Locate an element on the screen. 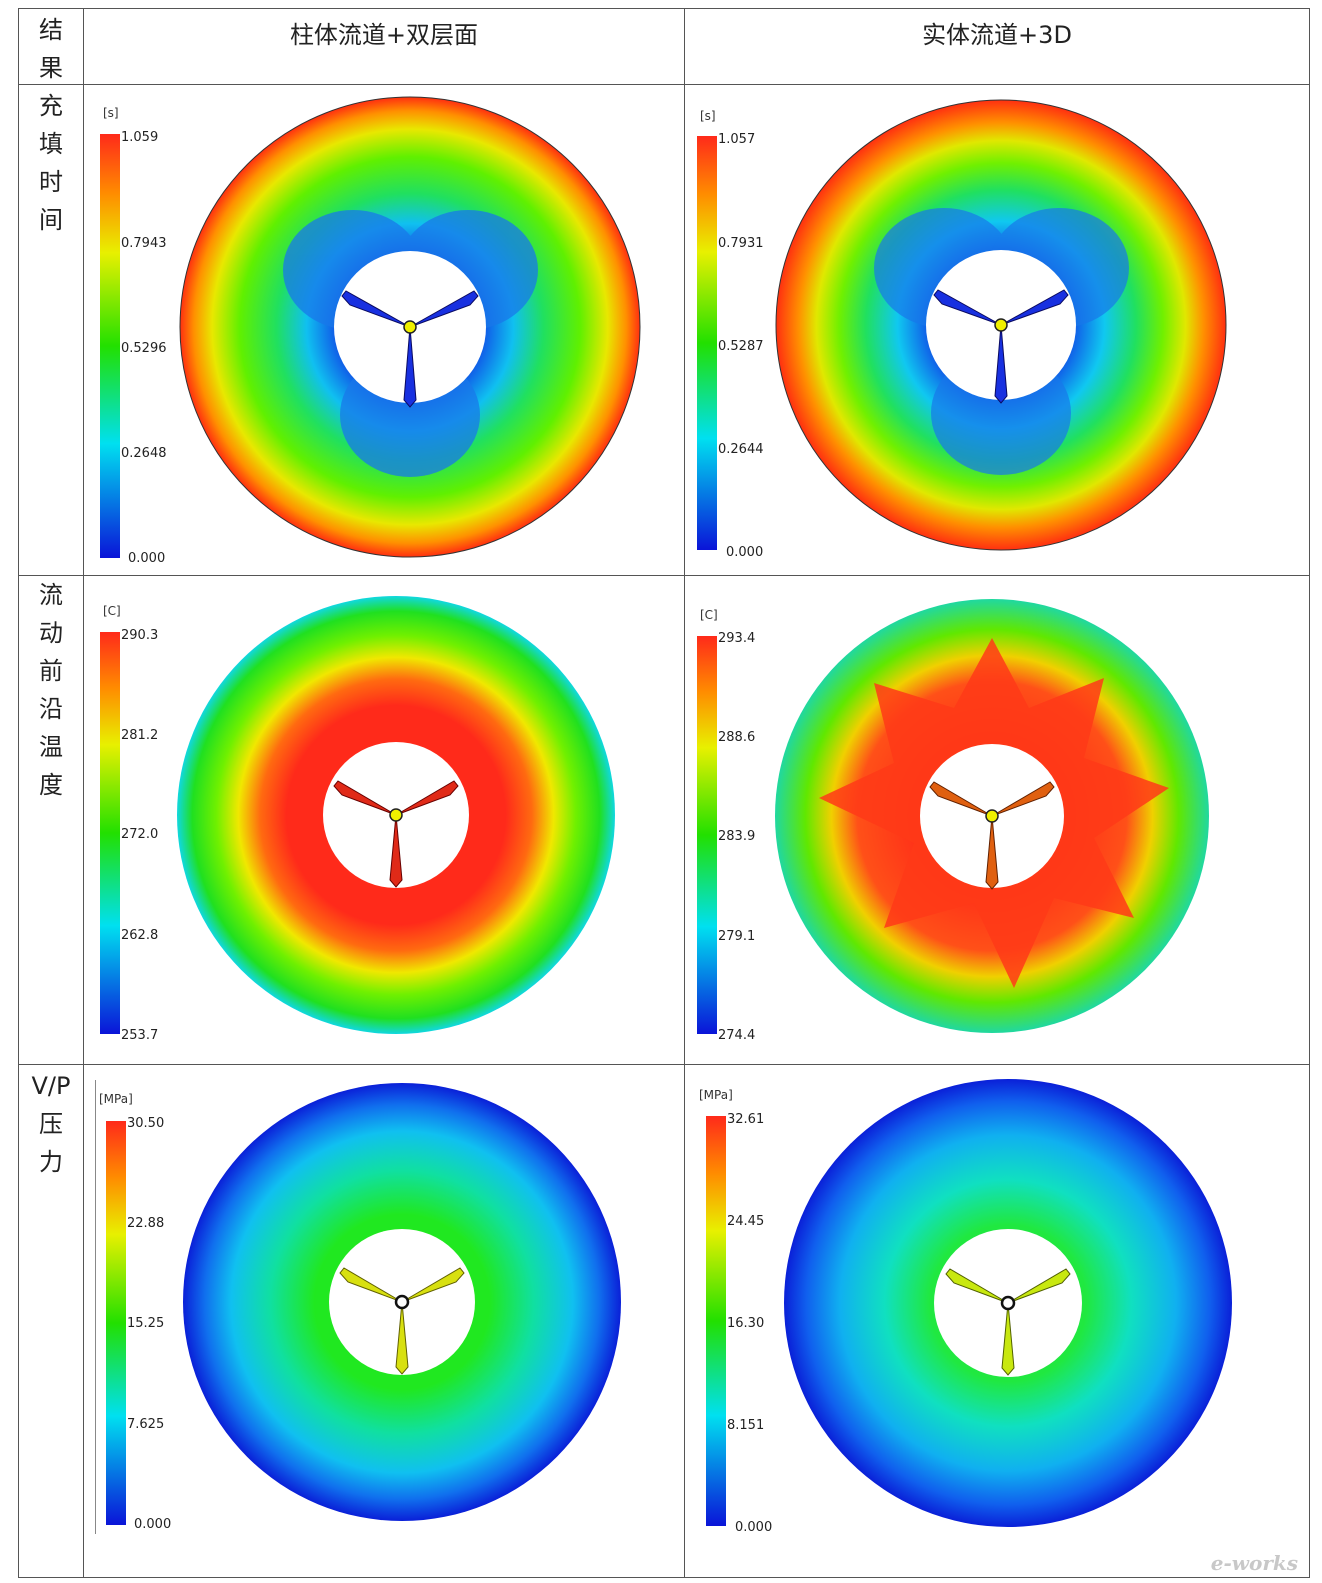 The width and height of the screenshot is (1322, 1583). legend-tick: 24.45 is located at coordinates (746, 1221).